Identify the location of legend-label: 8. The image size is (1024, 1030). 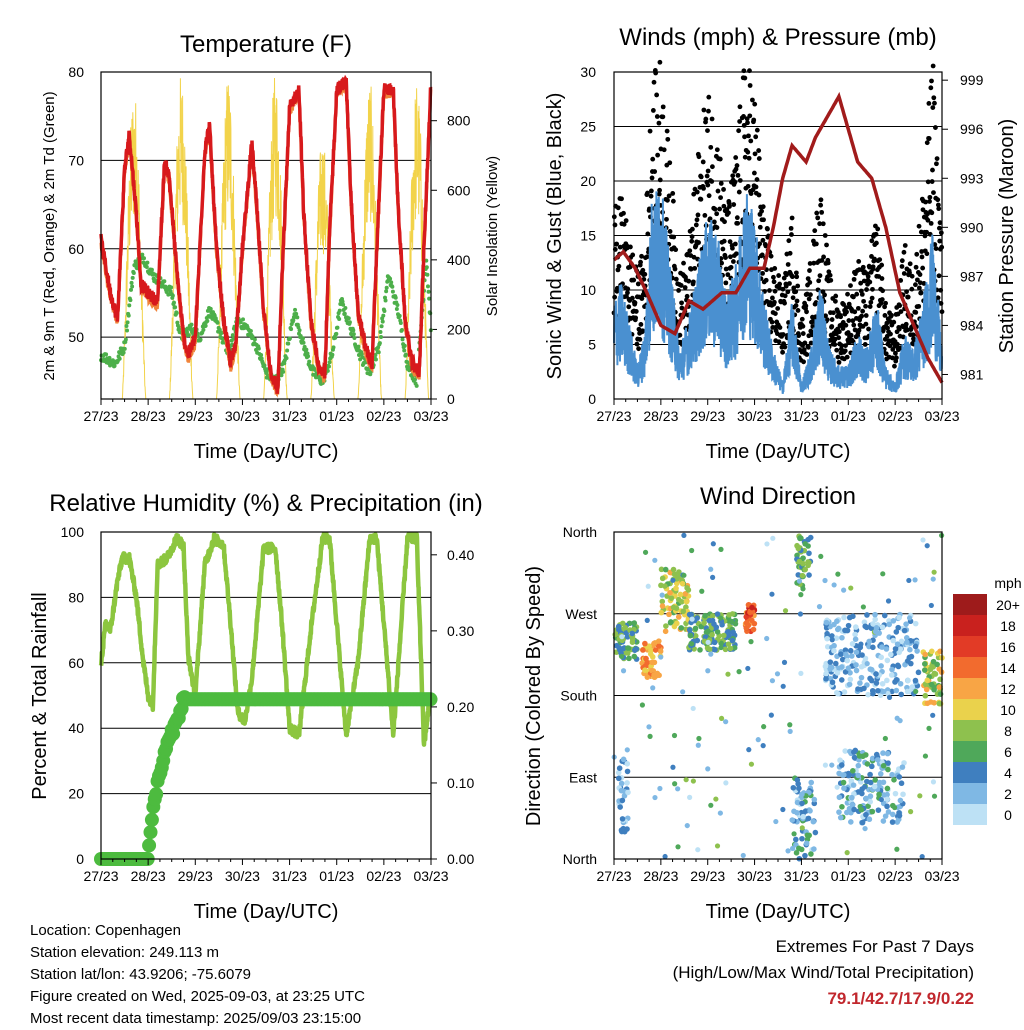
(1008, 731).